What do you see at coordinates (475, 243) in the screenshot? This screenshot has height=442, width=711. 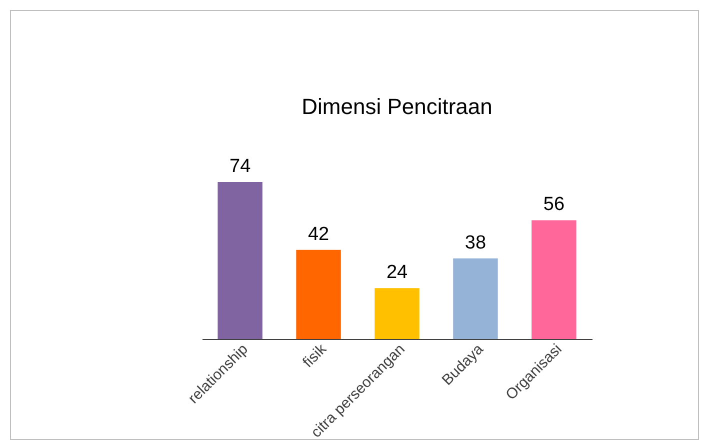 I see `data-label: 38` at bounding box center [475, 243].